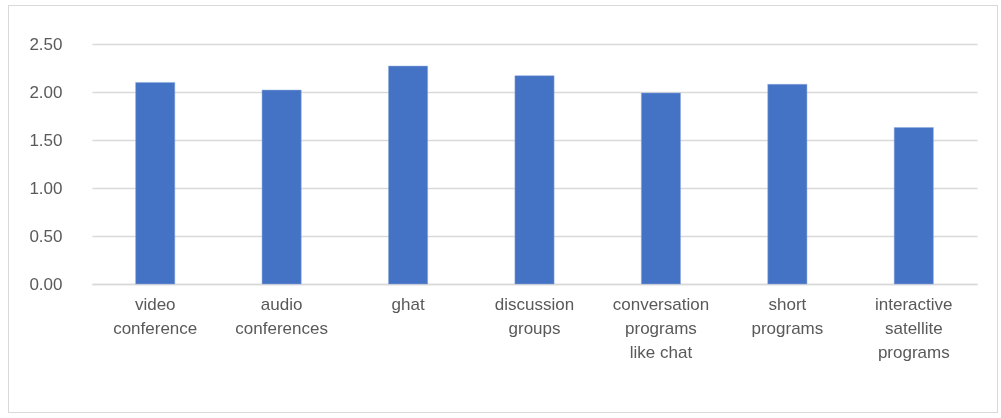 The height and width of the screenshot is (418, 1001). What do you see at coordinates (46, 92) in the screenshot?
I see `y-tick-label: 2.00` at bounding box center [46, 92].